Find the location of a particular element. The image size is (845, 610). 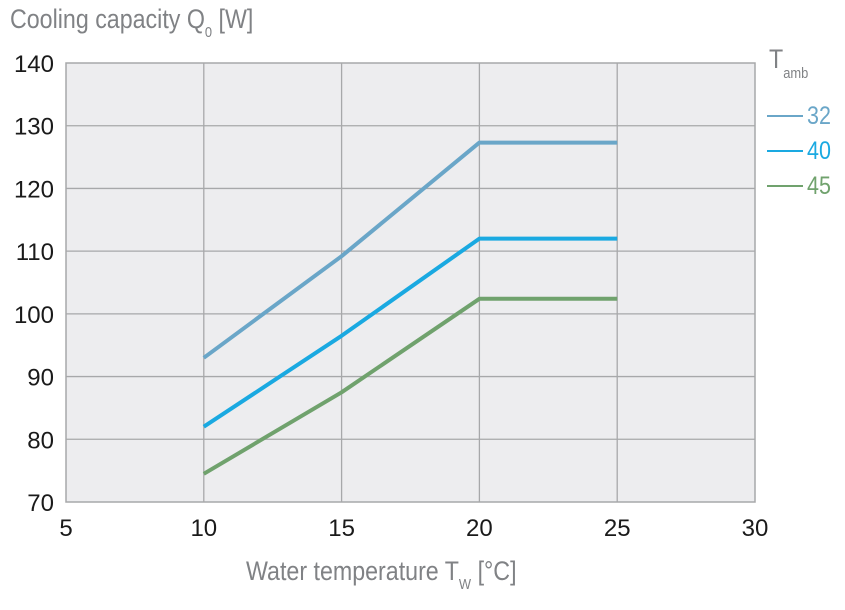

x-tick-label: 15 is located at coordinates (341, 528).